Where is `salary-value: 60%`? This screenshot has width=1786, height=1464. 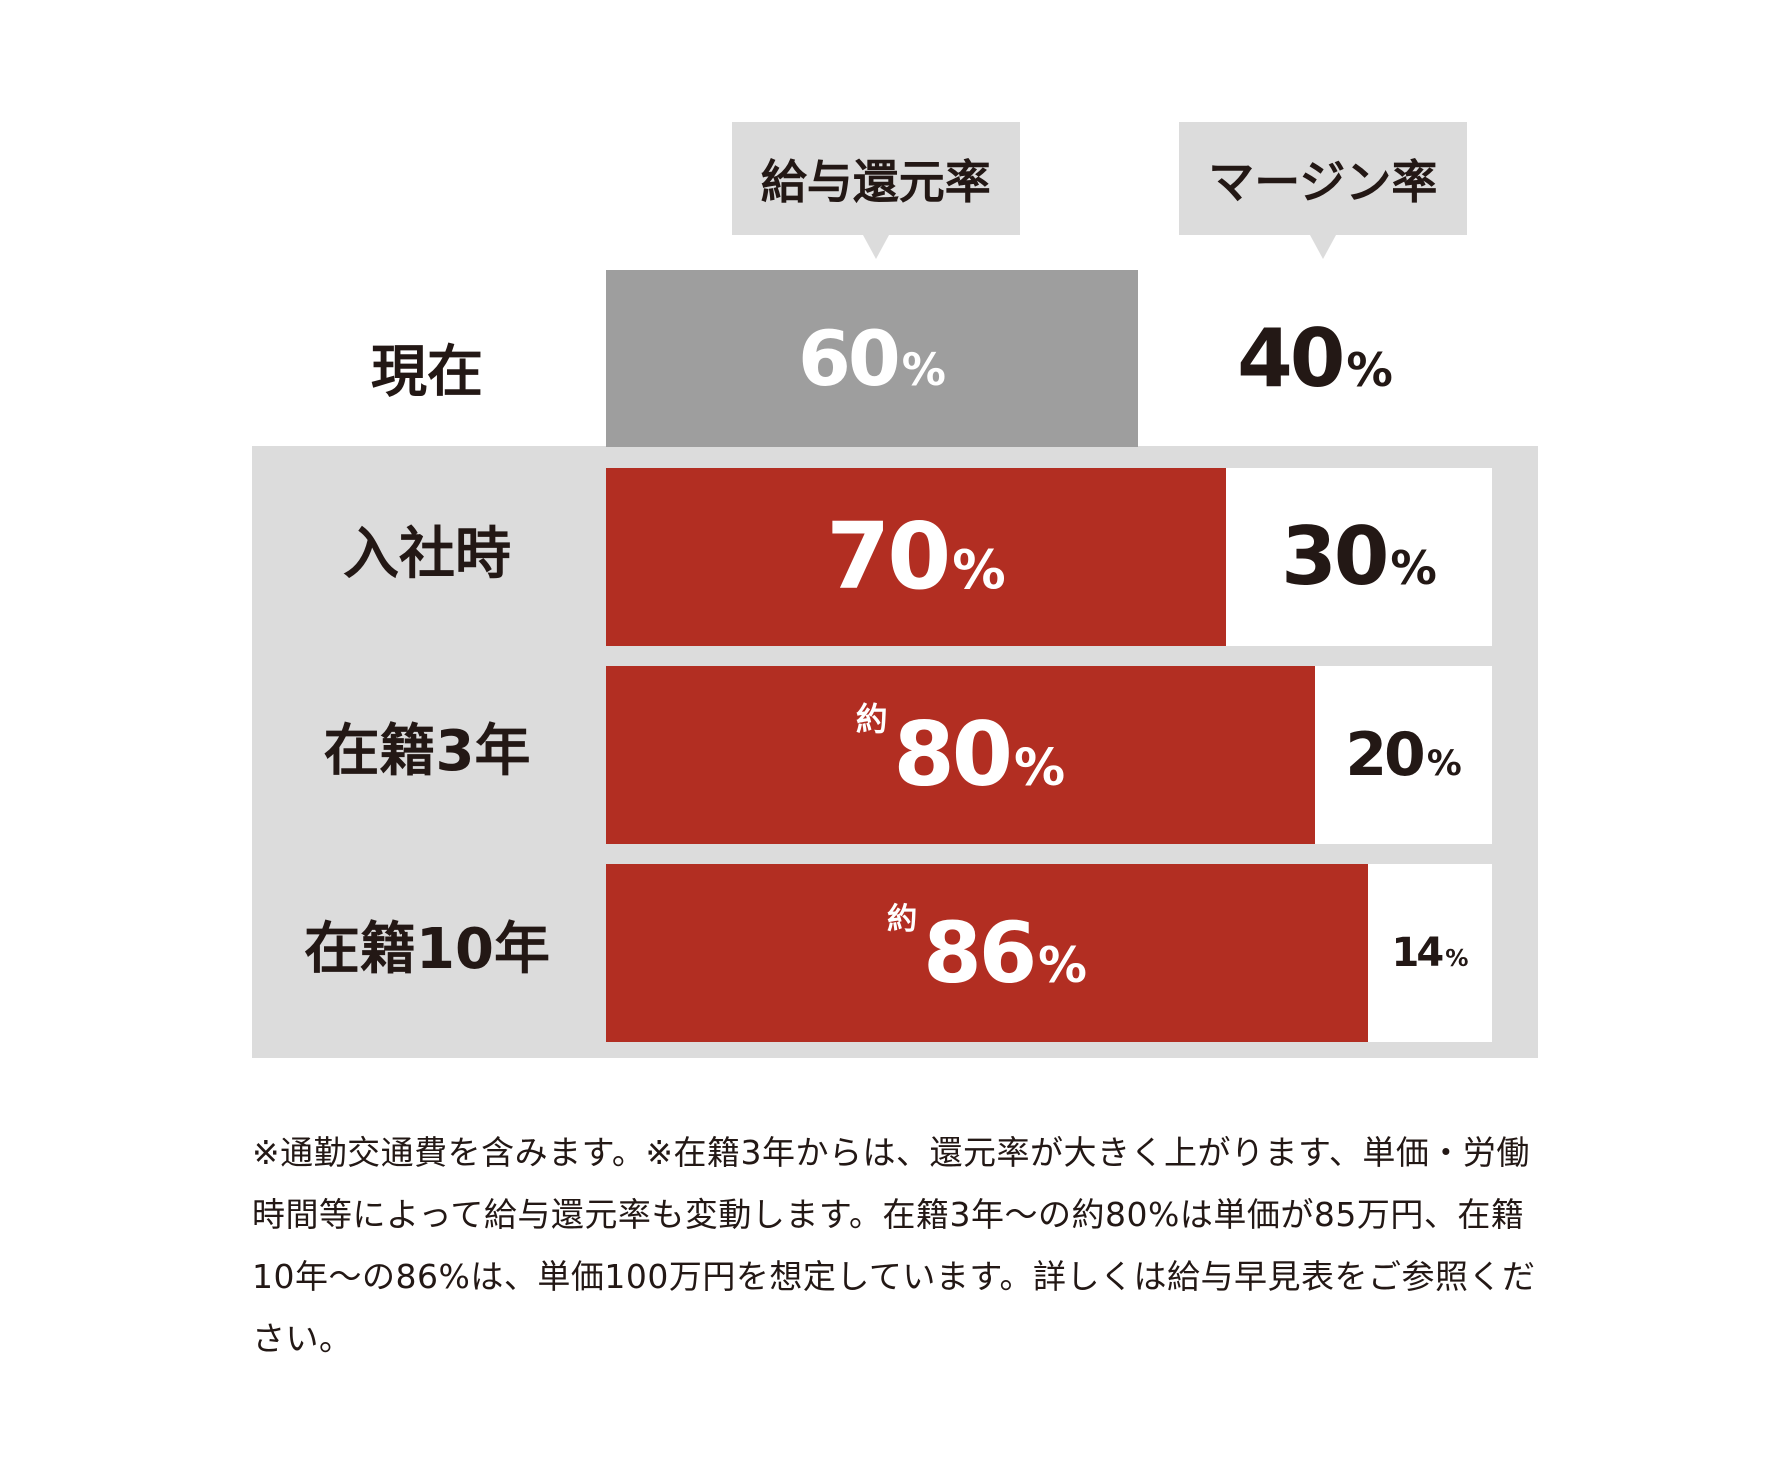
salary-value: 60% is located at coordinates (872, 358).